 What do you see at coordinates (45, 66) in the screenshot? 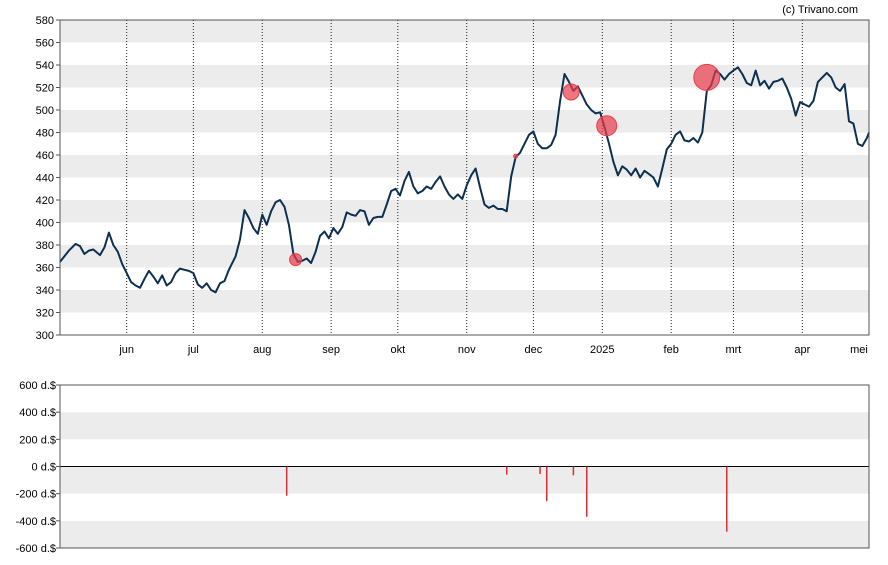
I see `y-tick-label: 540` at bounding box center [45, 66].